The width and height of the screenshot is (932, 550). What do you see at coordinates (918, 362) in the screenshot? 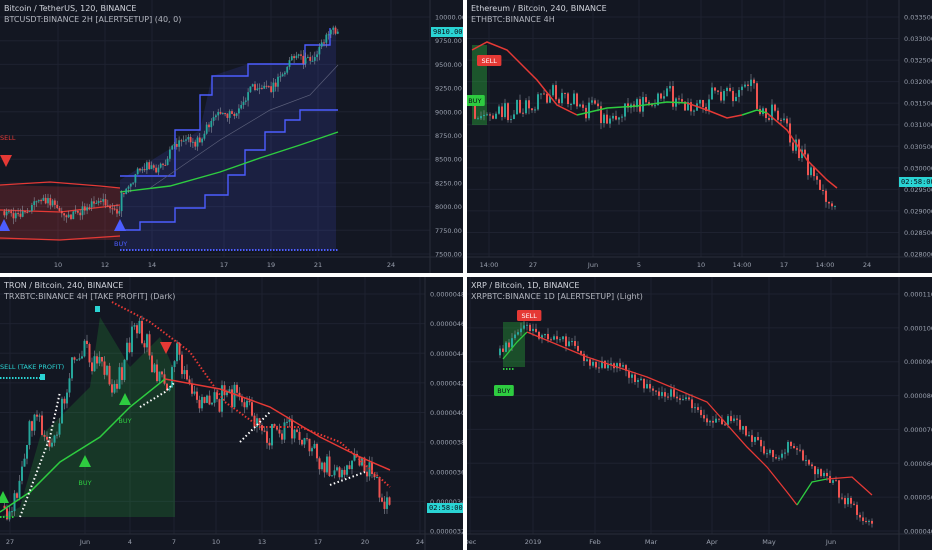
I see `xrp-price-tick: 0.00009000` at bounding box center [918, 362].